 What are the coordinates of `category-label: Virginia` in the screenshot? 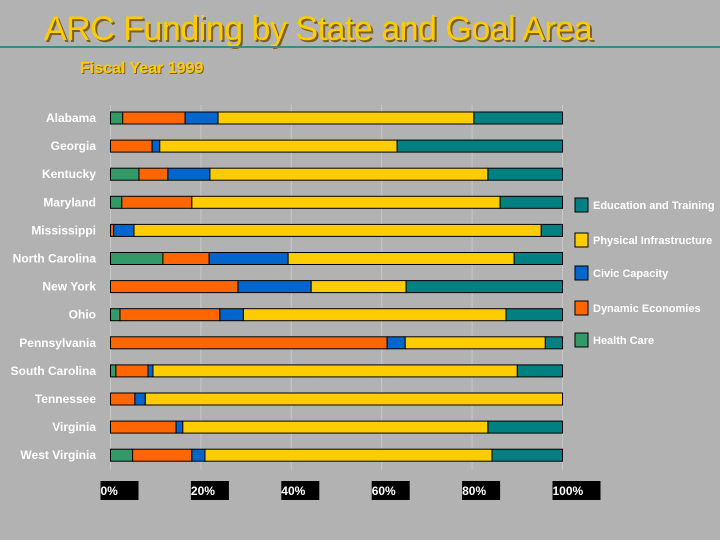 It's located at (74, 427).